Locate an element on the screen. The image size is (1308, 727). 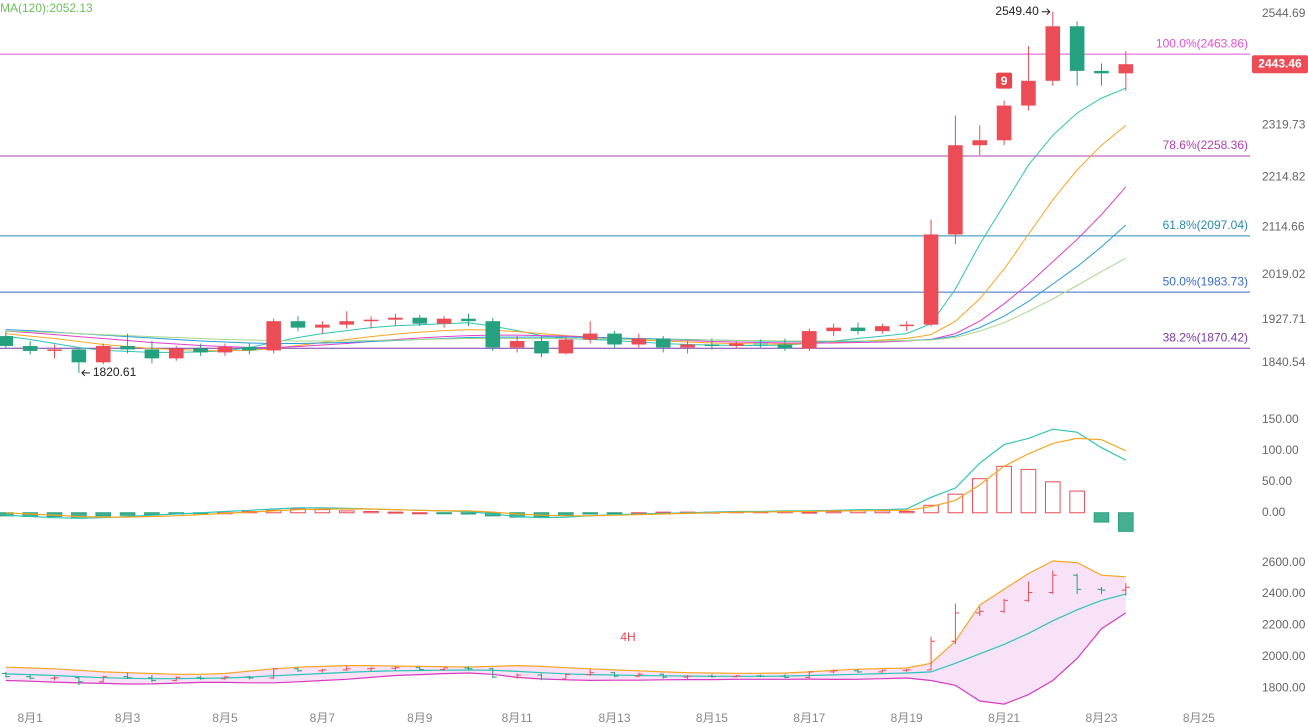
x-tick-label: 8月25 is located at coordinates (1199, 718).